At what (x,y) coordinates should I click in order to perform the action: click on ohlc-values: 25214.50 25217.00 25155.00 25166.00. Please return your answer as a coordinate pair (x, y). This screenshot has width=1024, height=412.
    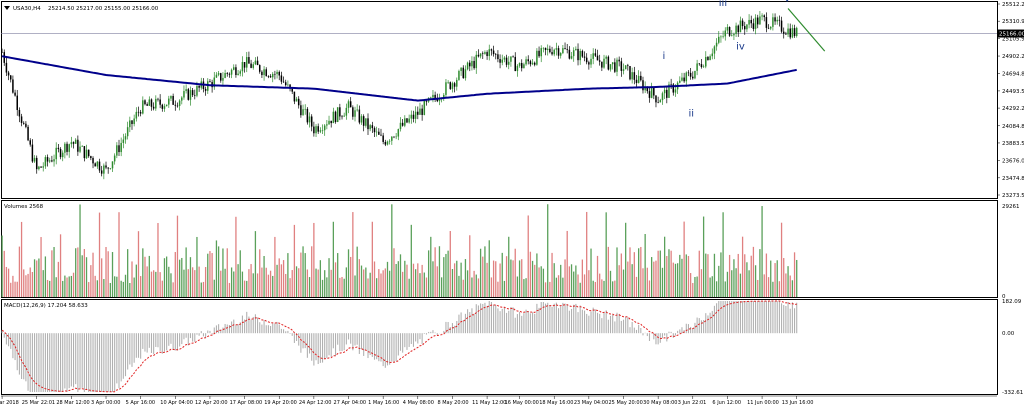
    Looking at the image, I should click on (103, 9).